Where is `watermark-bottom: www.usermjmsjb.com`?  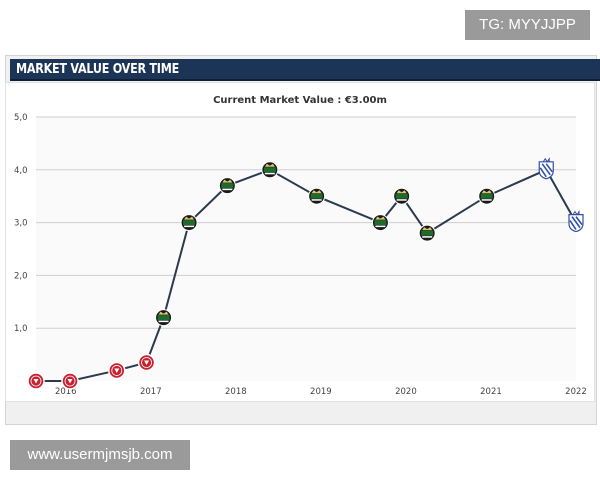 watermark-bottom: www.usermjmsjb.com is located at coordinates (100, 455).